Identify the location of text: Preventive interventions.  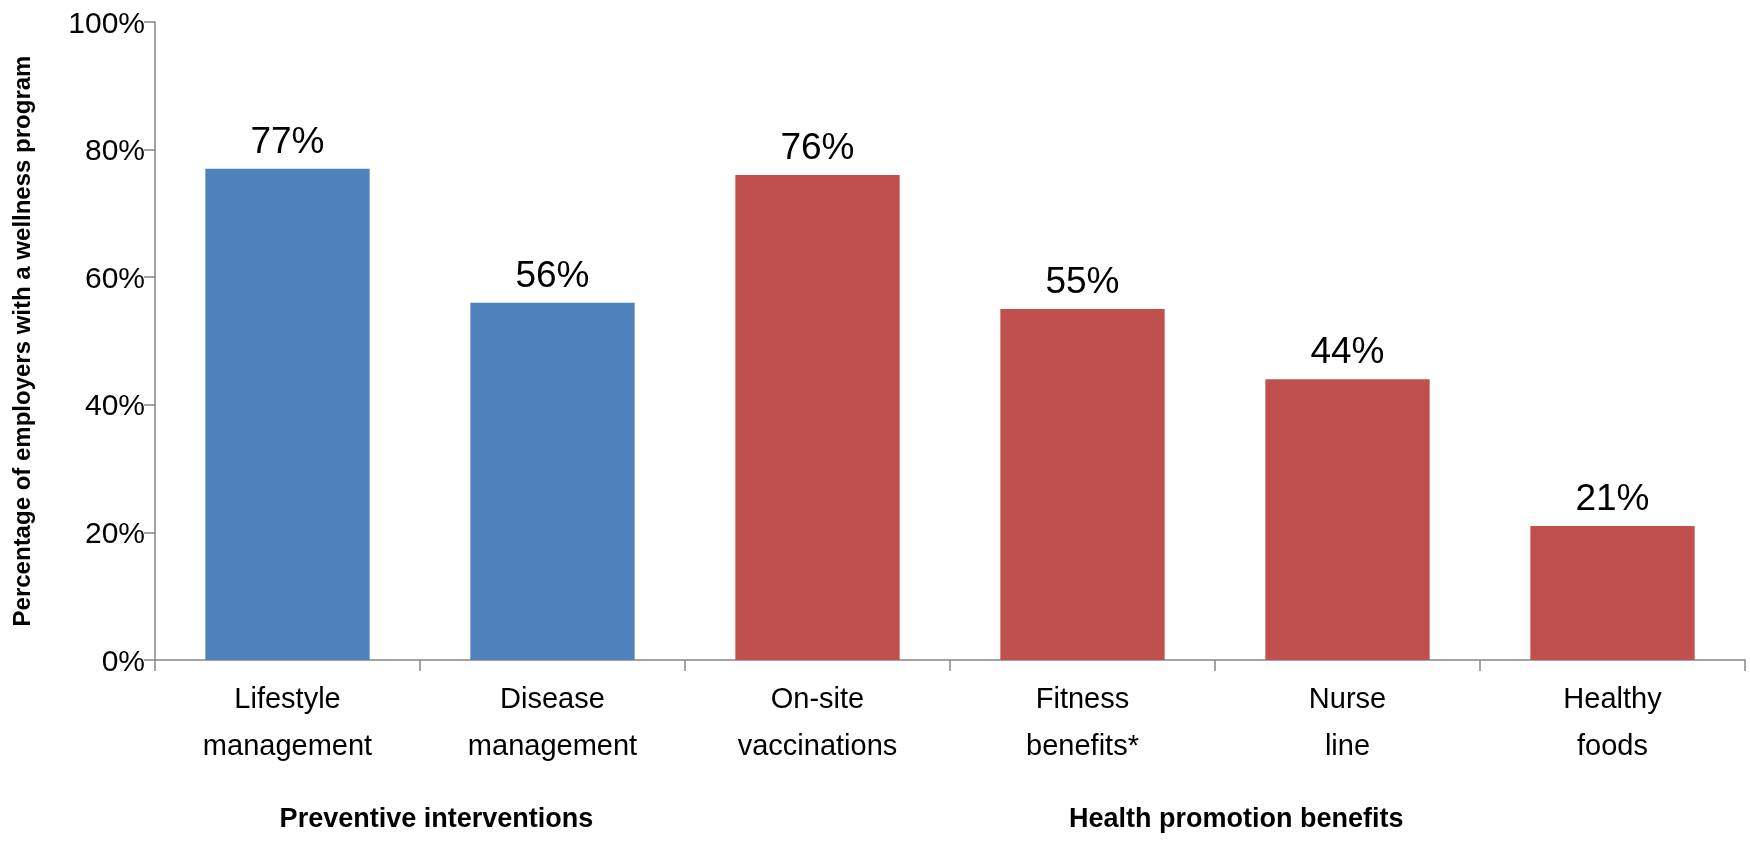
(436, 818).